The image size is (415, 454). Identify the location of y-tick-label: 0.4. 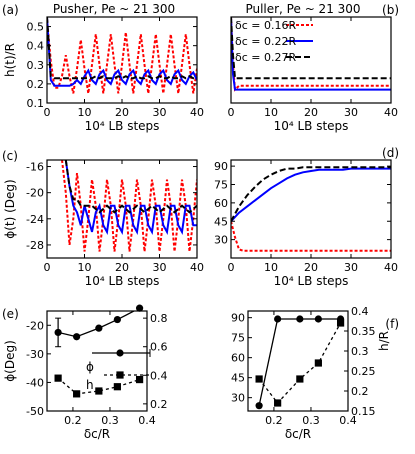
(36, 46).